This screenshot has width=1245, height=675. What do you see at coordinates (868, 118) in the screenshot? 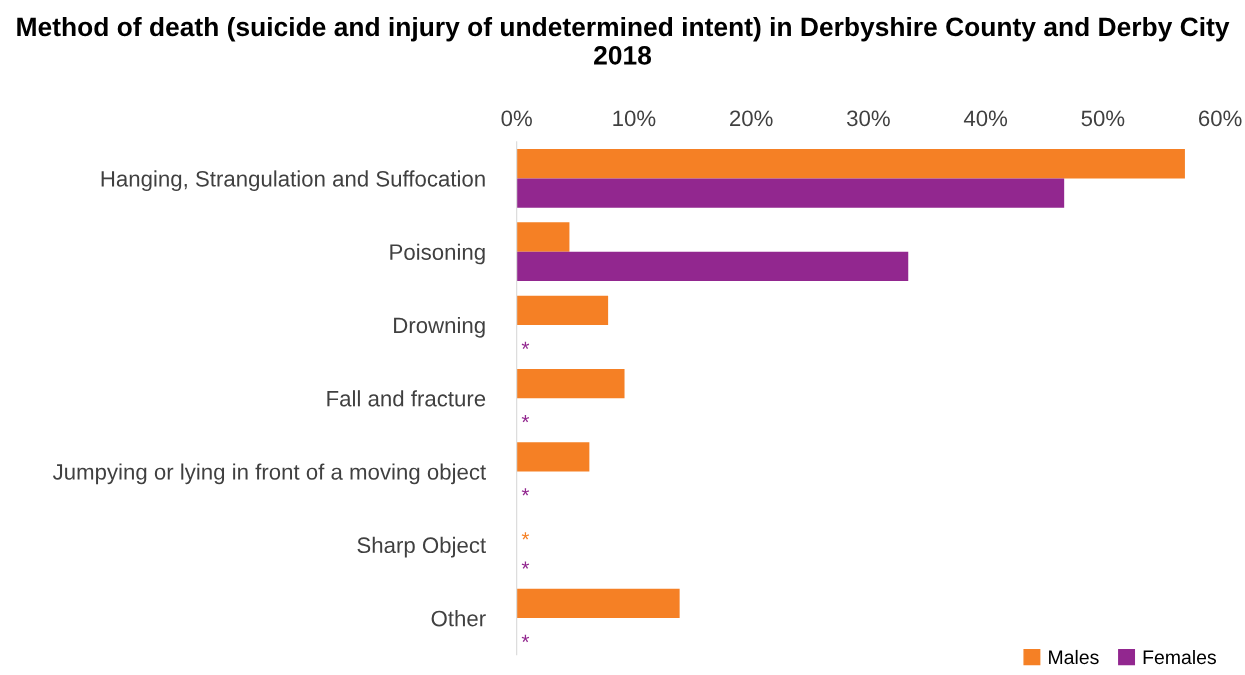
I see `x-tick-label: 30%` at bounding box center [868, 118].